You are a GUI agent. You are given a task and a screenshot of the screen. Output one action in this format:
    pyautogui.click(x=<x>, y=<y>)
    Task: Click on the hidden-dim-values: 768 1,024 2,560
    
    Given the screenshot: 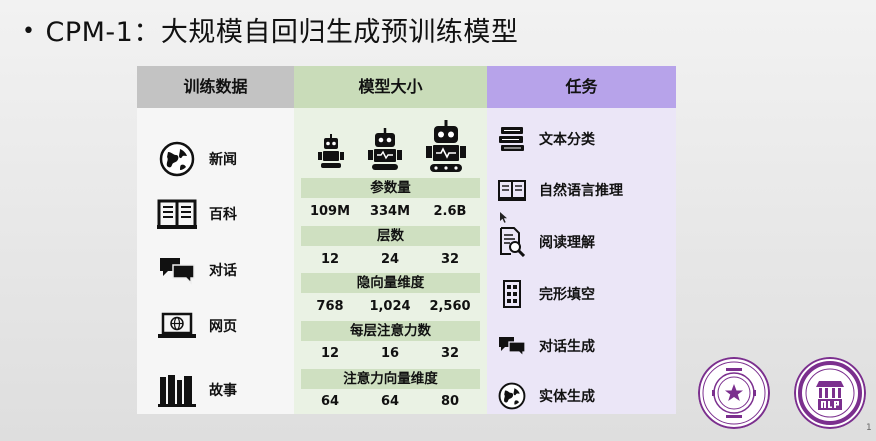 What is the action you would take?
    pyautogui.click(x=390, y=307)
    